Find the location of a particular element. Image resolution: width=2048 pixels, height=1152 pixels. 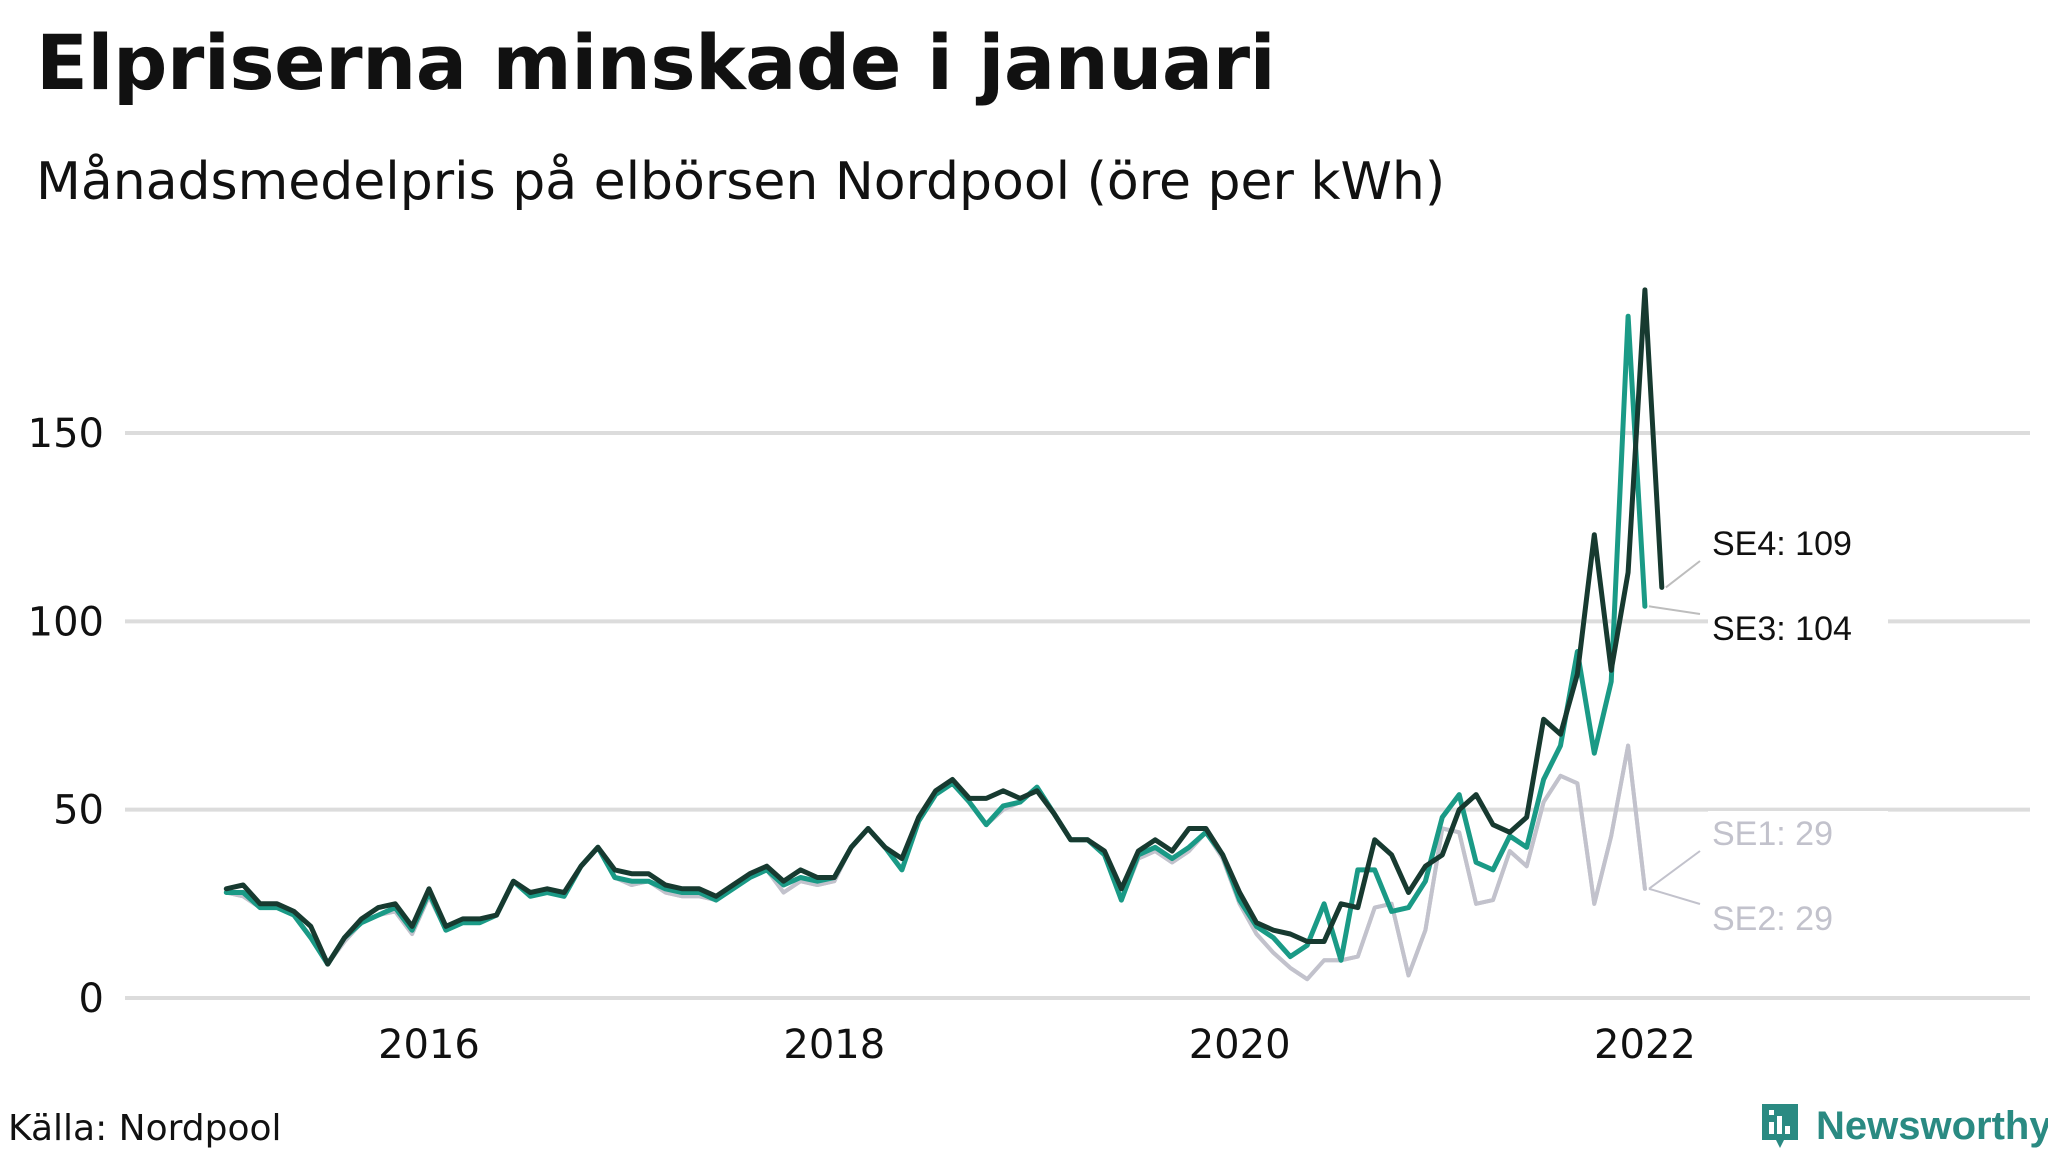

y-tick-label: 0 is located at coordinates (91, 999).